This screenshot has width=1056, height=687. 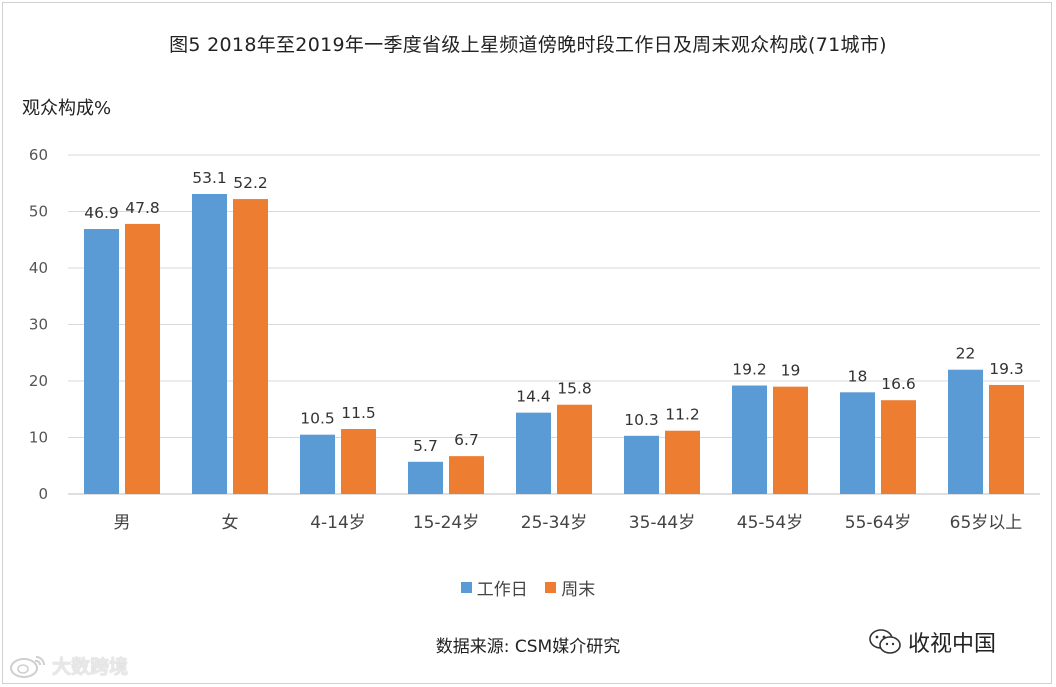 What do you see at coordinates (38, 212) in the screenshot?
I see `y-tick-label: 50` at bounding box center [38, 212].